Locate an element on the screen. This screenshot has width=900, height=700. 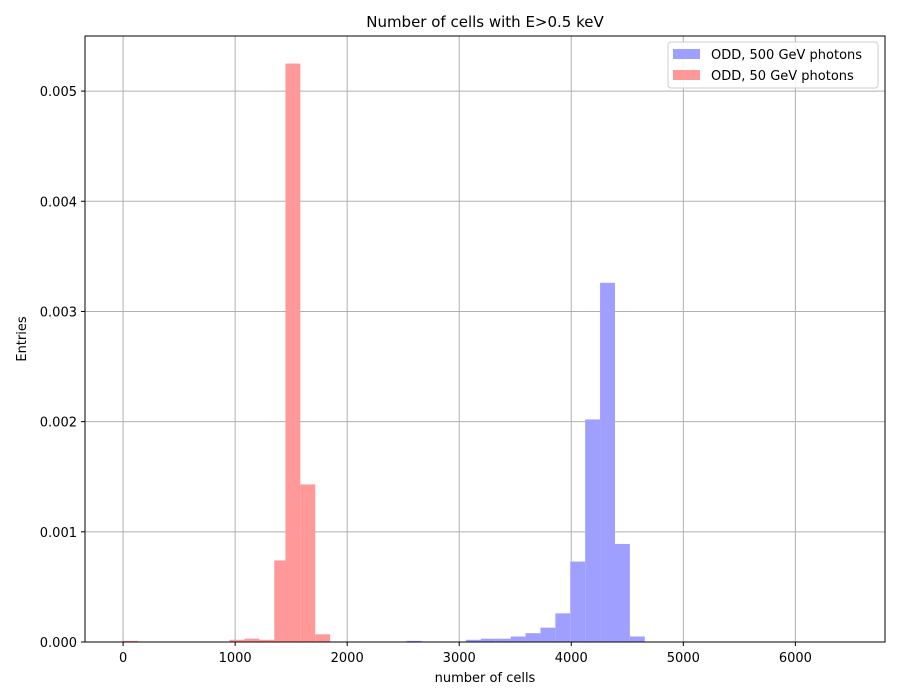
y-axis-label: Entries is located at coordinates (22, 339).